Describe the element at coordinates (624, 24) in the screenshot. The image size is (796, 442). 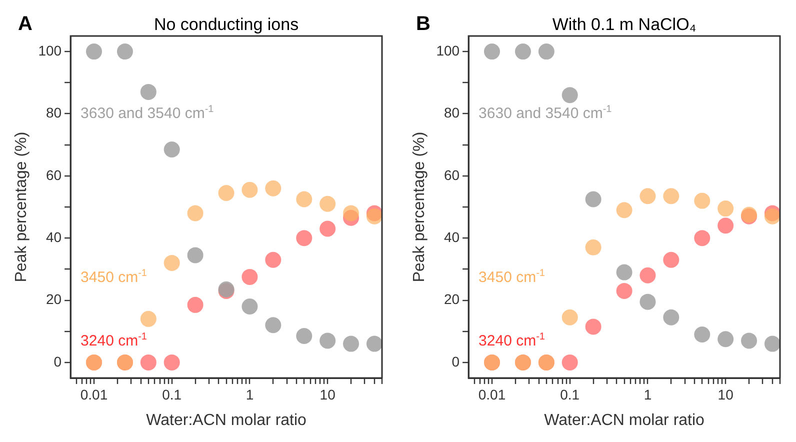
I see `chart-title: With 0.1 m NaClO₄` at that location.